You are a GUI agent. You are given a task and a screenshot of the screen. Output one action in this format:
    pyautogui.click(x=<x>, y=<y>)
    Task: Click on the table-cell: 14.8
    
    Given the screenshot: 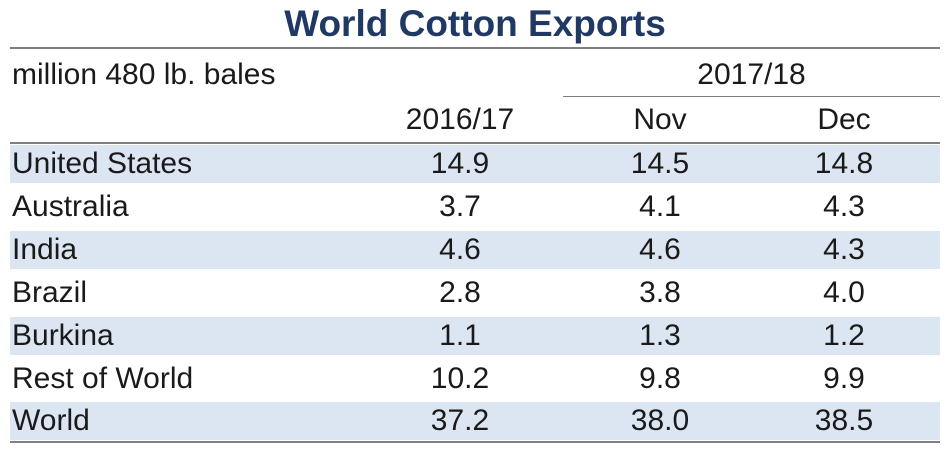 What is the action you would take?
    pyautogui.click(x=844, y=163)
    